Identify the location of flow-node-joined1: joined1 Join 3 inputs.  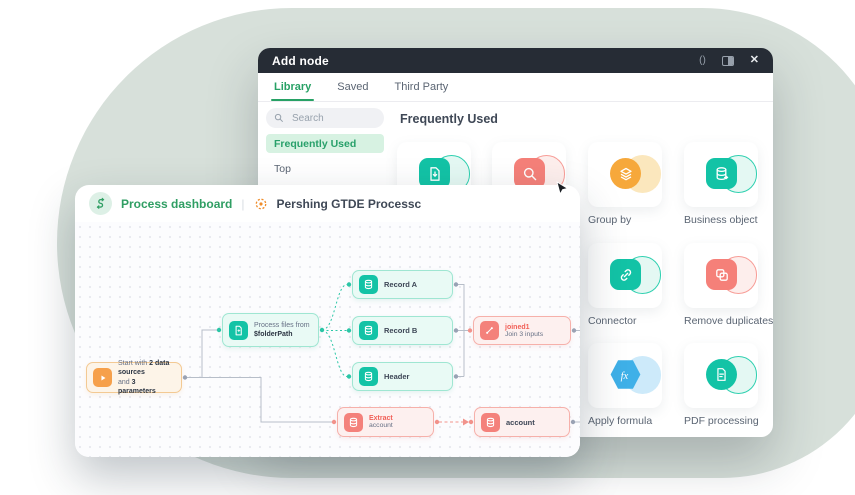
(522, 330).